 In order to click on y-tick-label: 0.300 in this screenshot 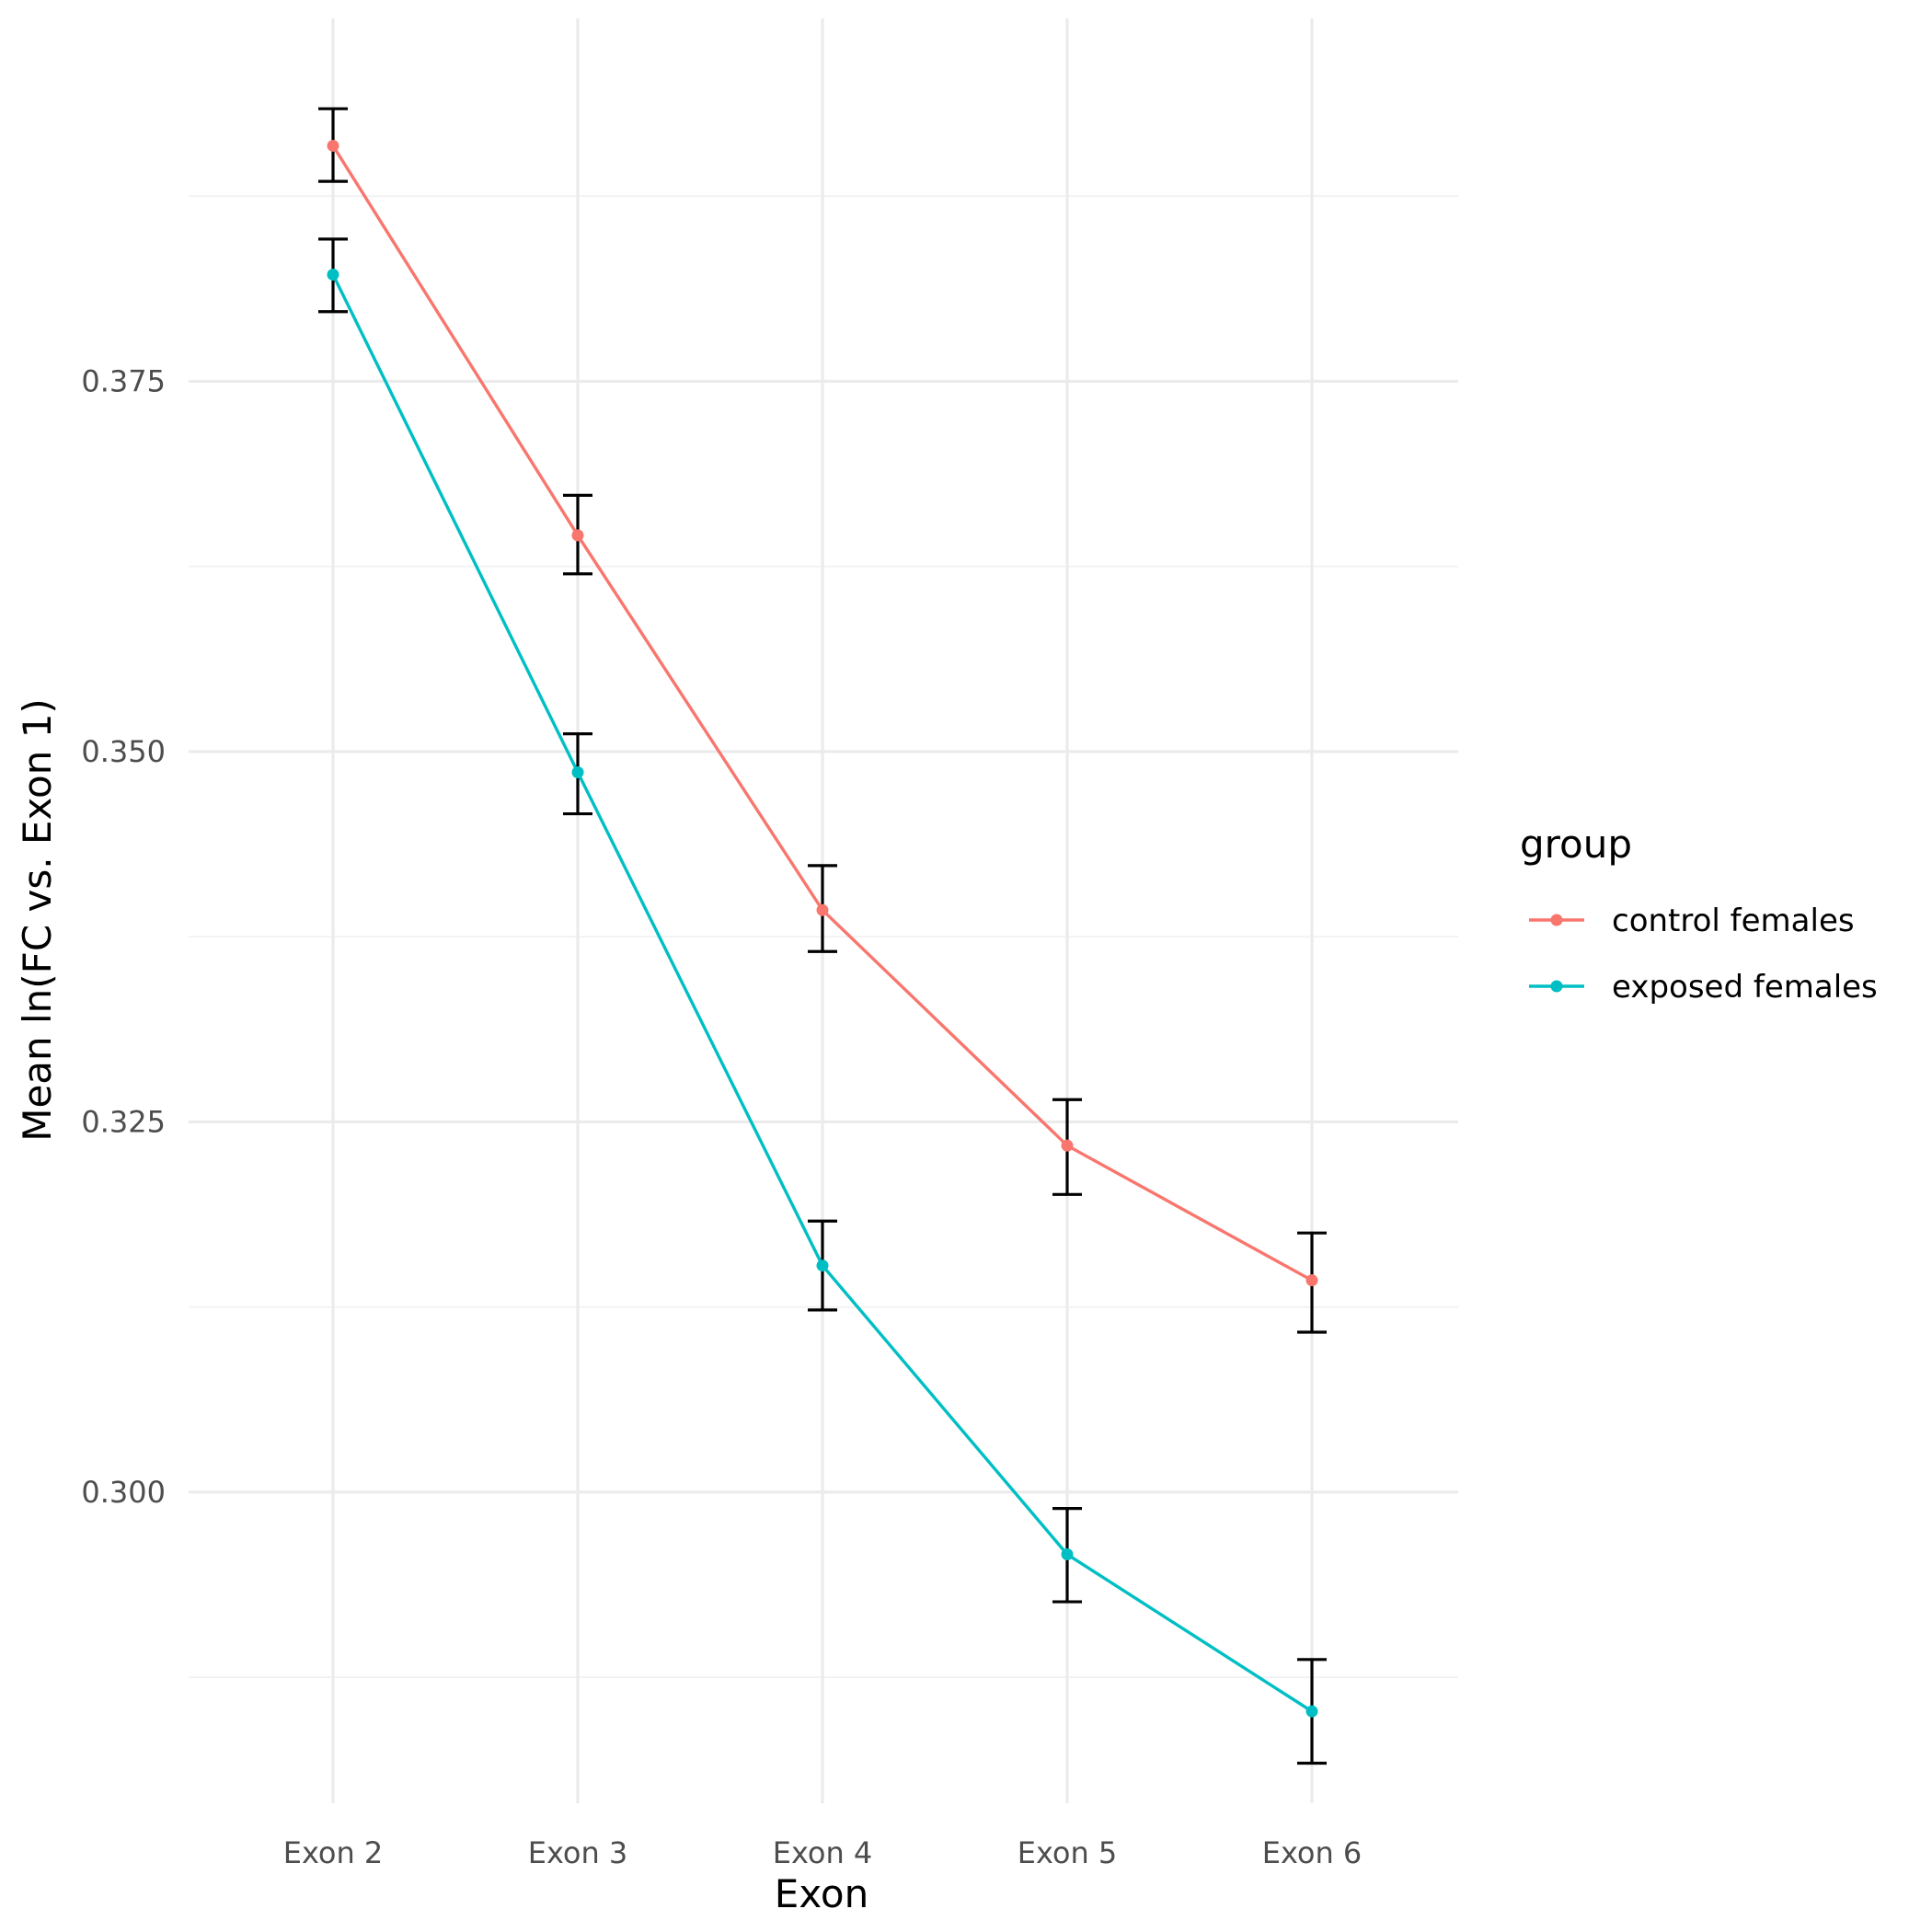, I will do `click(123, 1492)`.